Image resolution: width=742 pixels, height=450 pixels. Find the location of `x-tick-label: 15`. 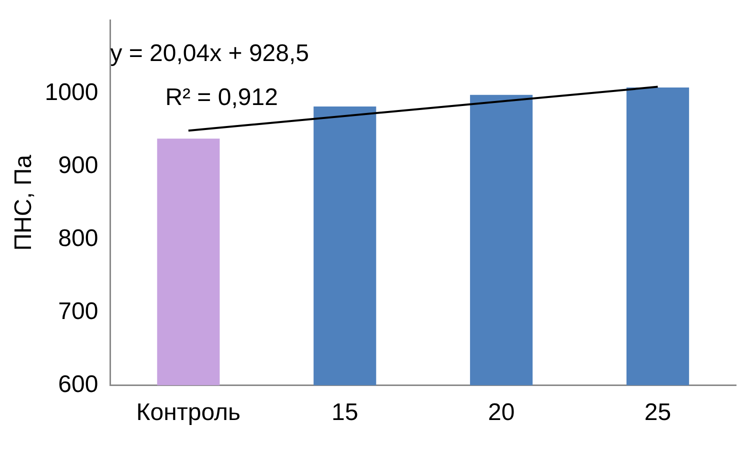

x-tick-label: 15 is located at coordinates (345, 412).